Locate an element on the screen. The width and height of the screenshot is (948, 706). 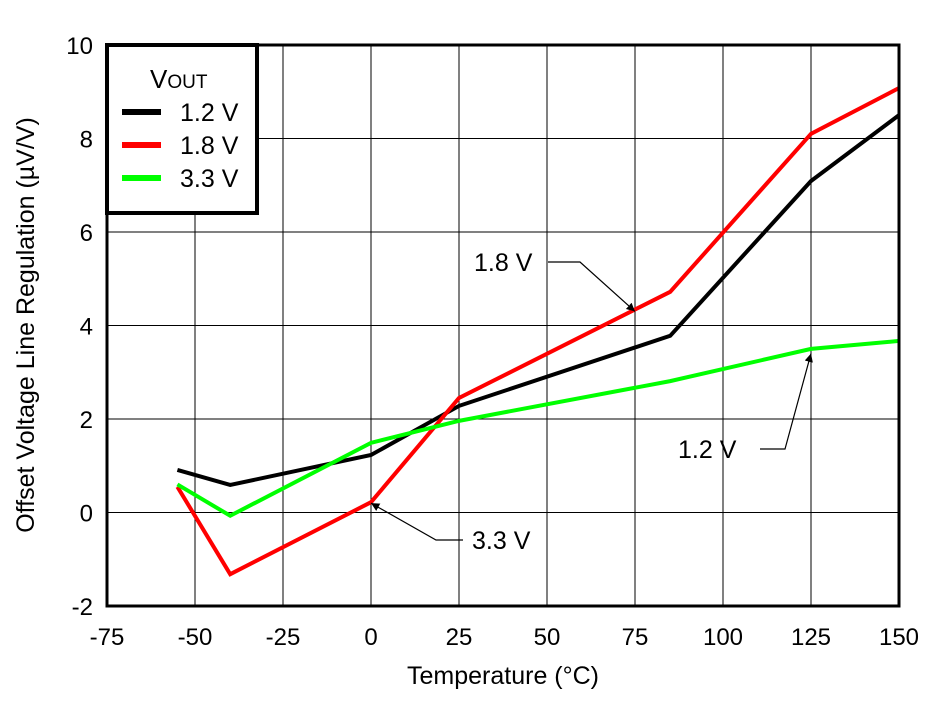
x-axis-label: Temperature (°C) is located at coordinates (503, 676).